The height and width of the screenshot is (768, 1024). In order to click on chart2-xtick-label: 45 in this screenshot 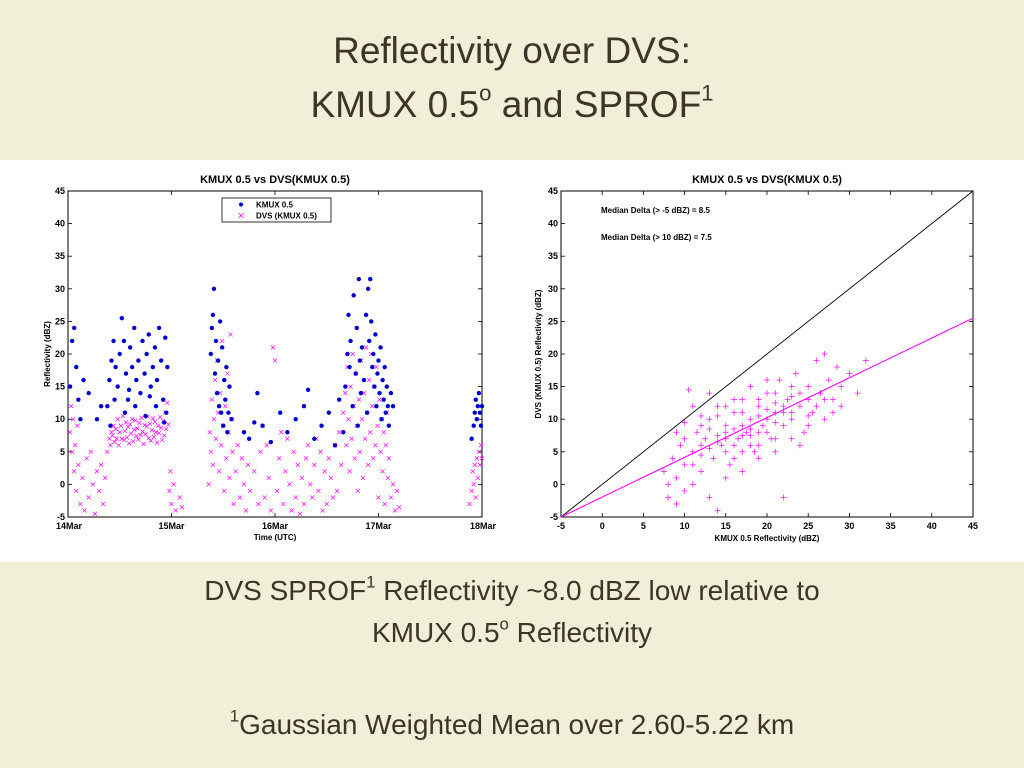, I will do `click(973, 526)`.